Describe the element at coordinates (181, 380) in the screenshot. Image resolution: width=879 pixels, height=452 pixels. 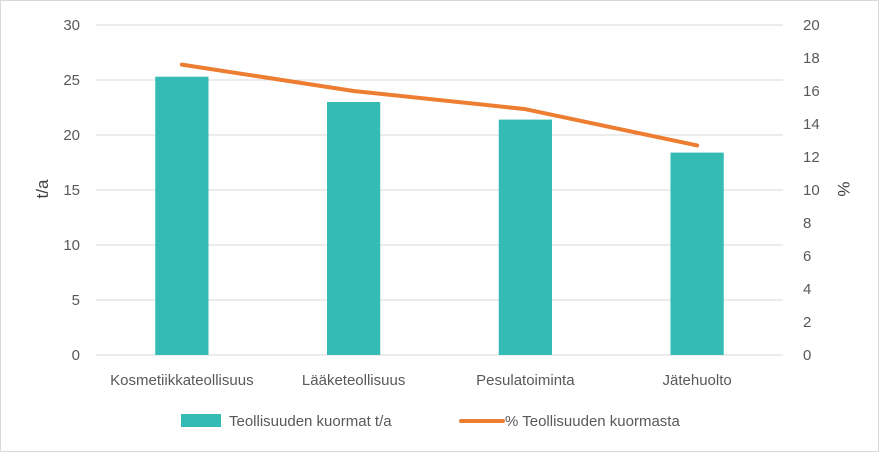
I see `category-label: Kosmetiikkateollisuus` at that location.